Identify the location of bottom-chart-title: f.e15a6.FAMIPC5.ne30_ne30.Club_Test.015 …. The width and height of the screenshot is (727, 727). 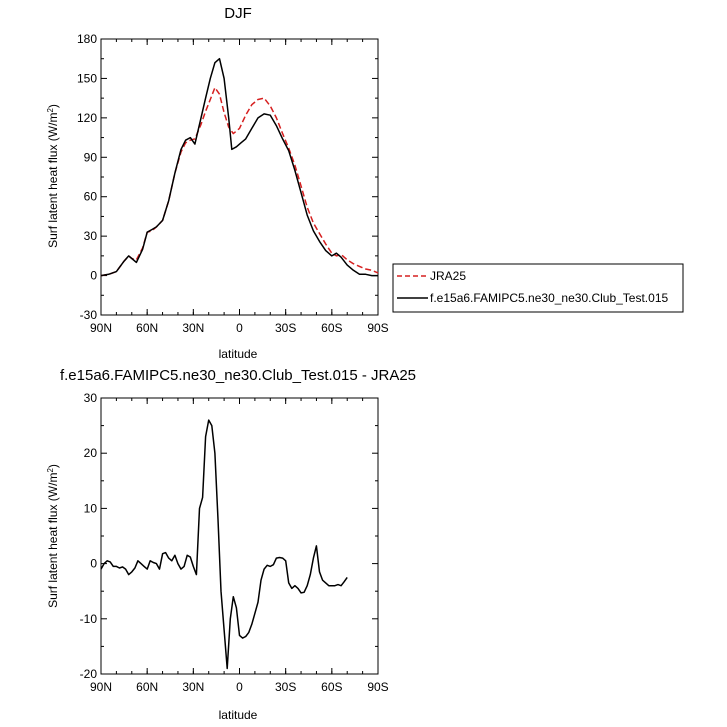
(238, 375).